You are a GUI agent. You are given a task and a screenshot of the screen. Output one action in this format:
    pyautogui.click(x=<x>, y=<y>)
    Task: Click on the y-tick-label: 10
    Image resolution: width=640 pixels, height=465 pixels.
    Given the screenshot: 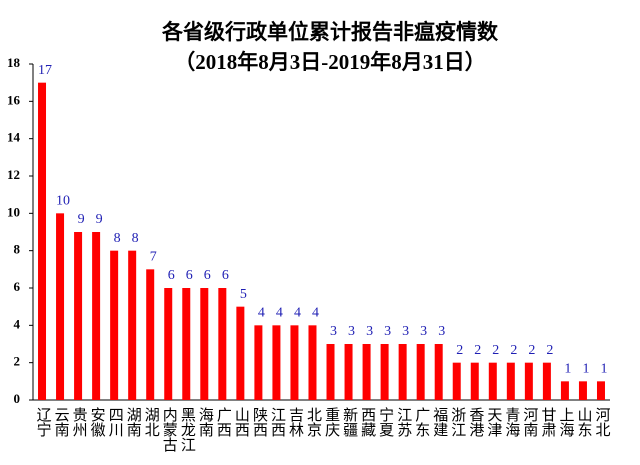 What is the action you would take?
    pyautogui.click(x=13, y=211)
    